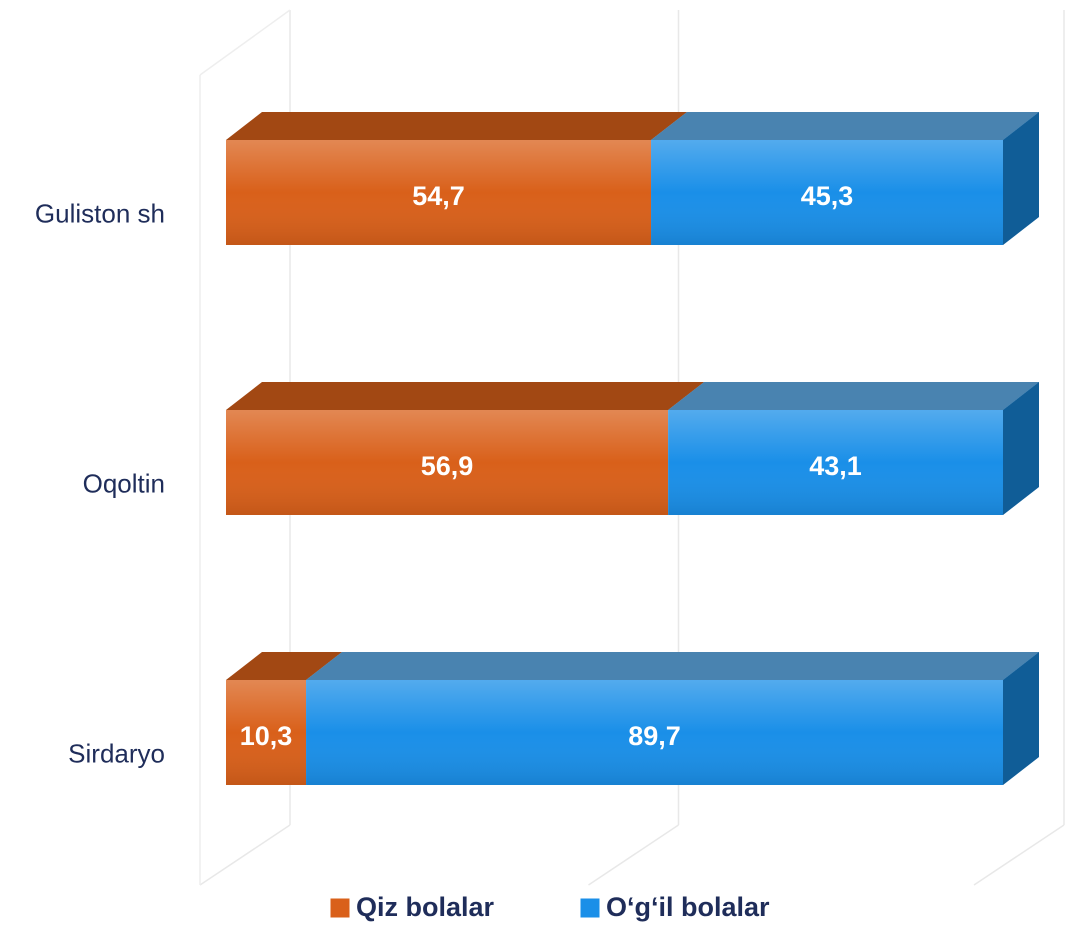 The image size is (1066, 932). I want to click on legend-label: Qiz bolalar, so click(425, 907).